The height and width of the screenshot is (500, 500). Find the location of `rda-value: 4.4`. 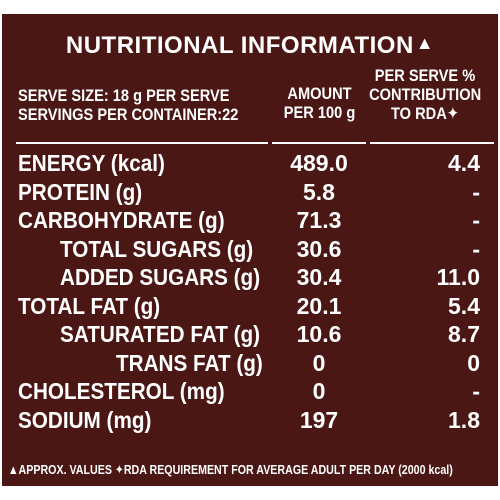

rda-value: 4.4 is located at coordinates (464, 163).